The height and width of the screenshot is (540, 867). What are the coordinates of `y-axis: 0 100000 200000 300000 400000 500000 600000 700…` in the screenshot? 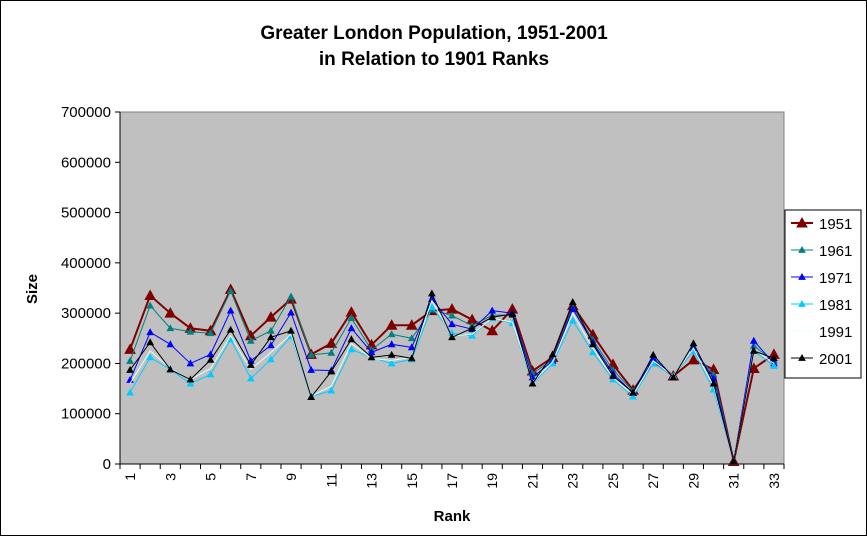 It's located at (91, 288).